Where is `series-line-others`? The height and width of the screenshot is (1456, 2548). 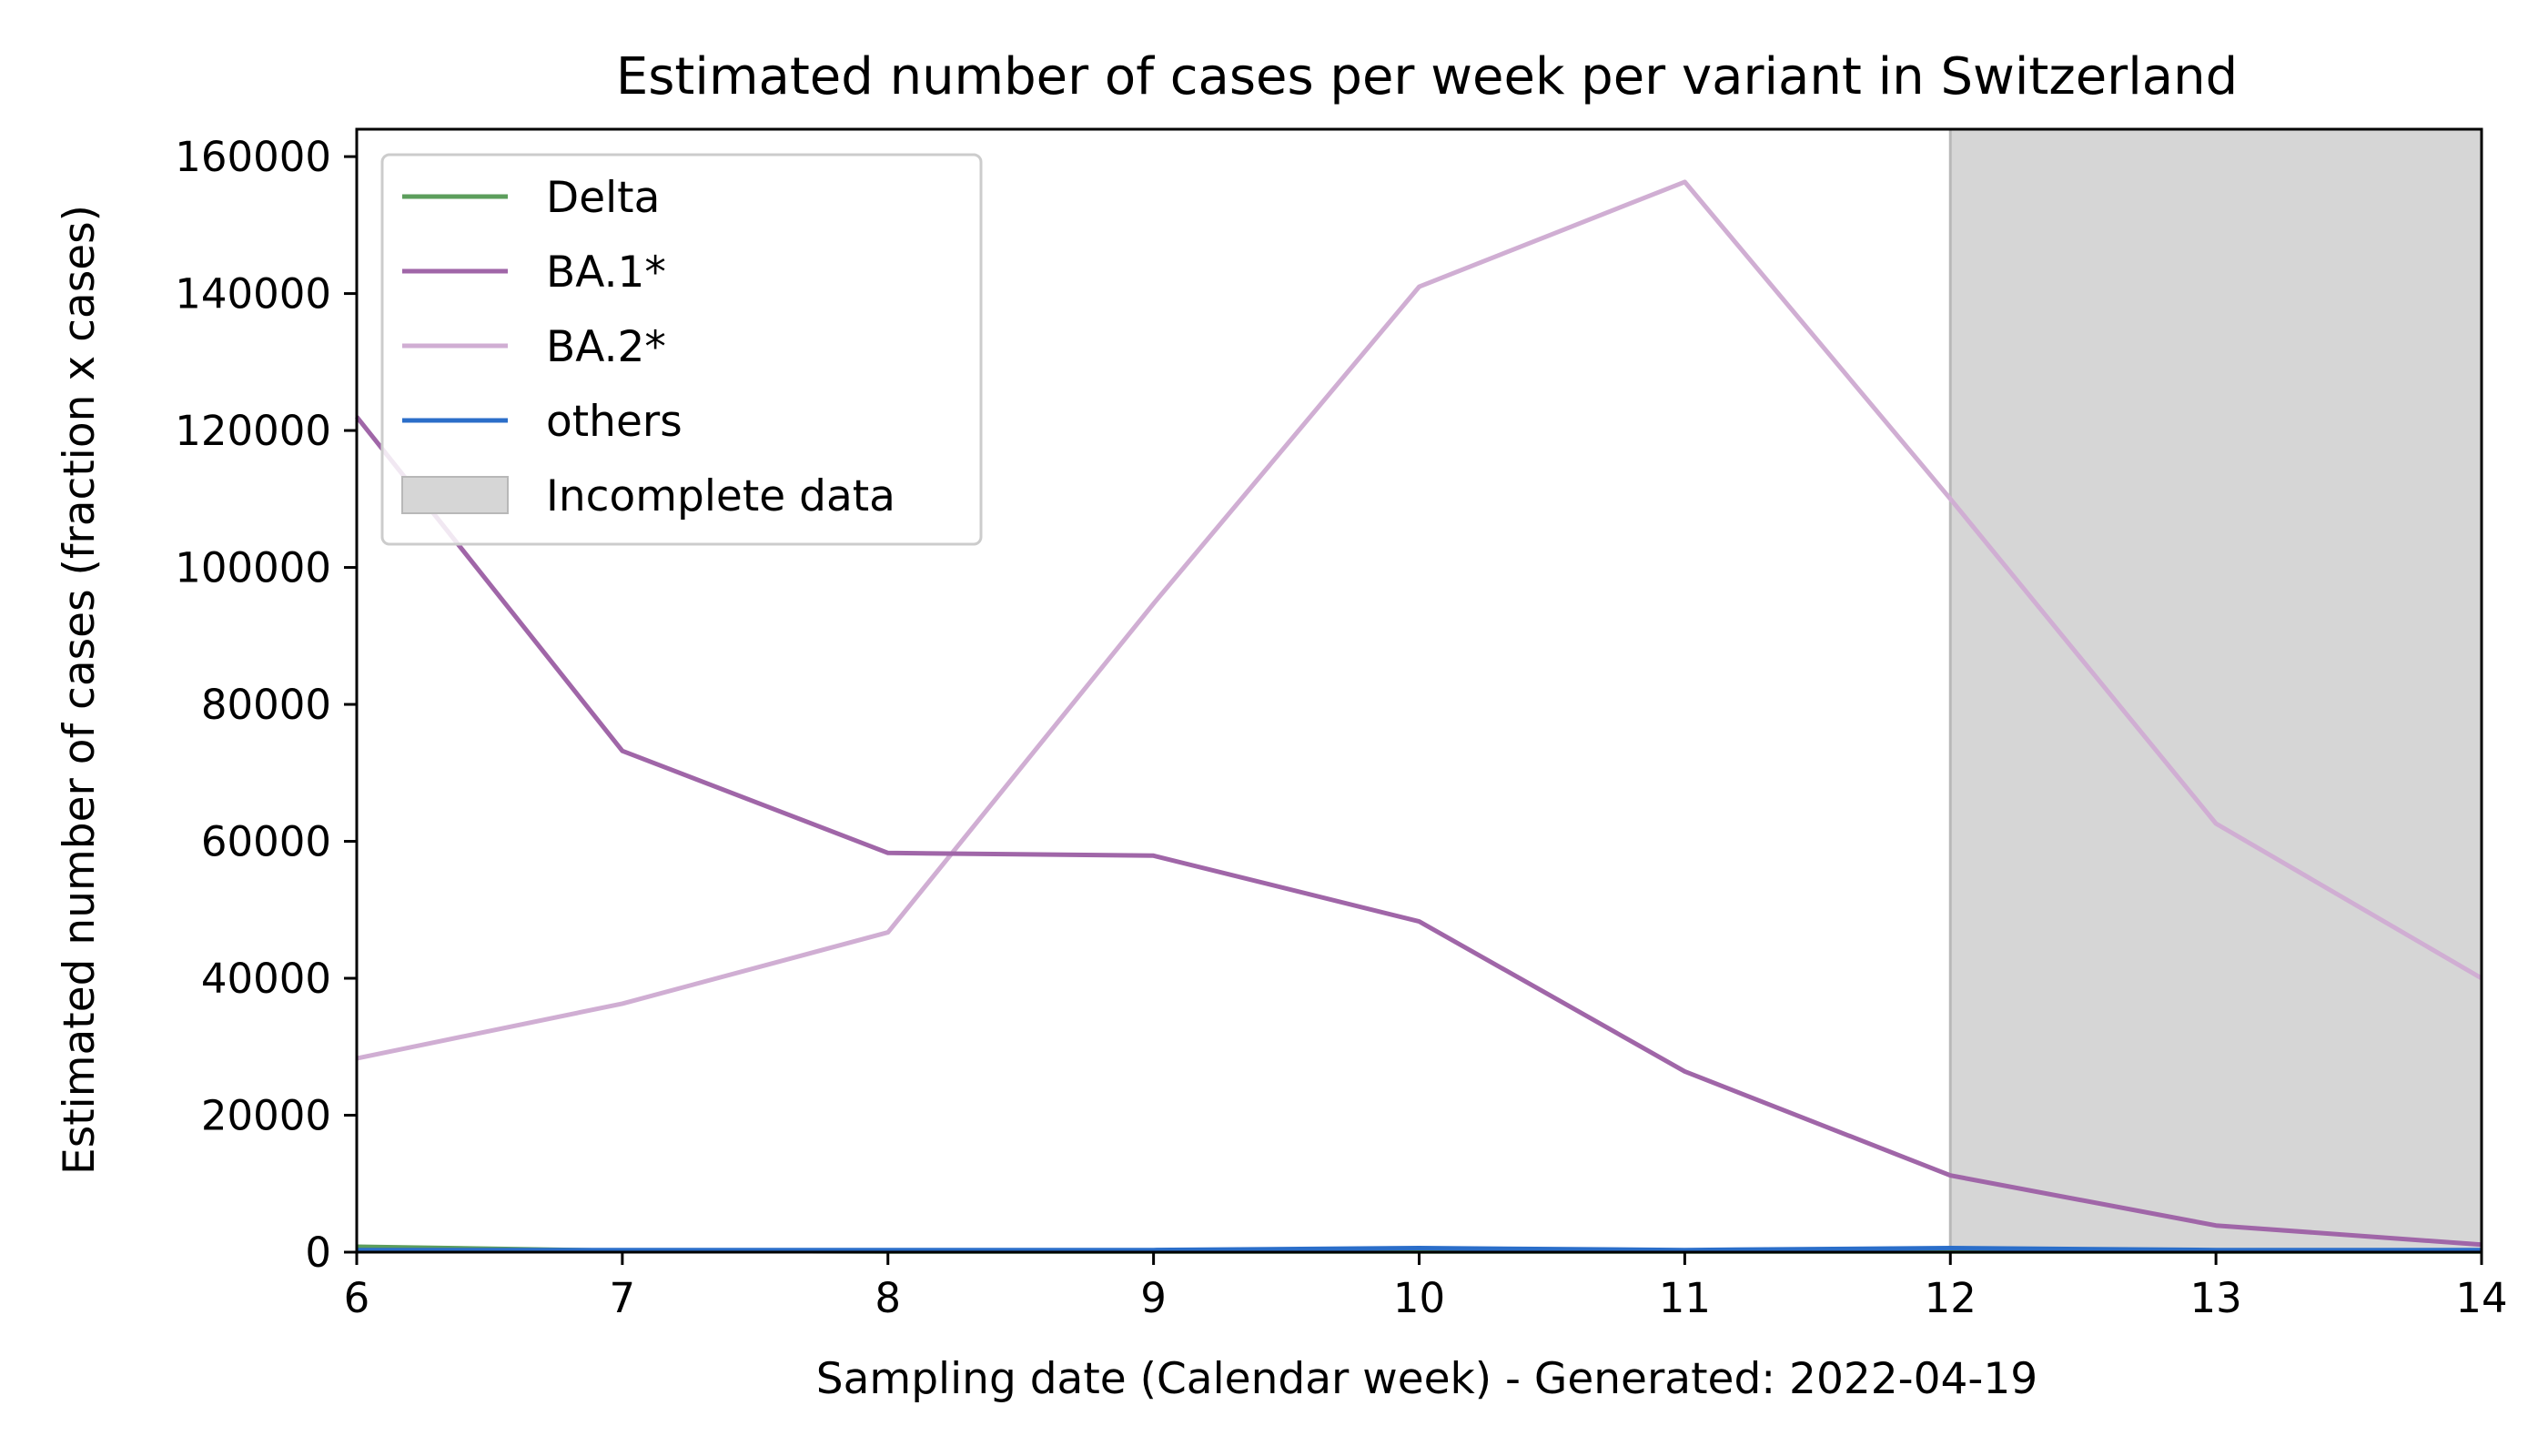
series-line-others is located at coordinates (1420, 1249).